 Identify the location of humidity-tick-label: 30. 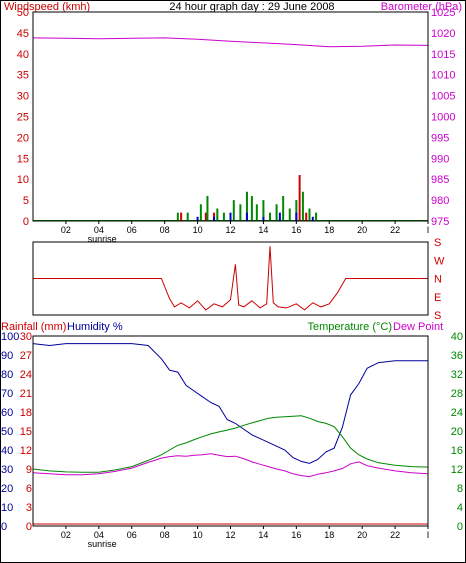
(7, 470).